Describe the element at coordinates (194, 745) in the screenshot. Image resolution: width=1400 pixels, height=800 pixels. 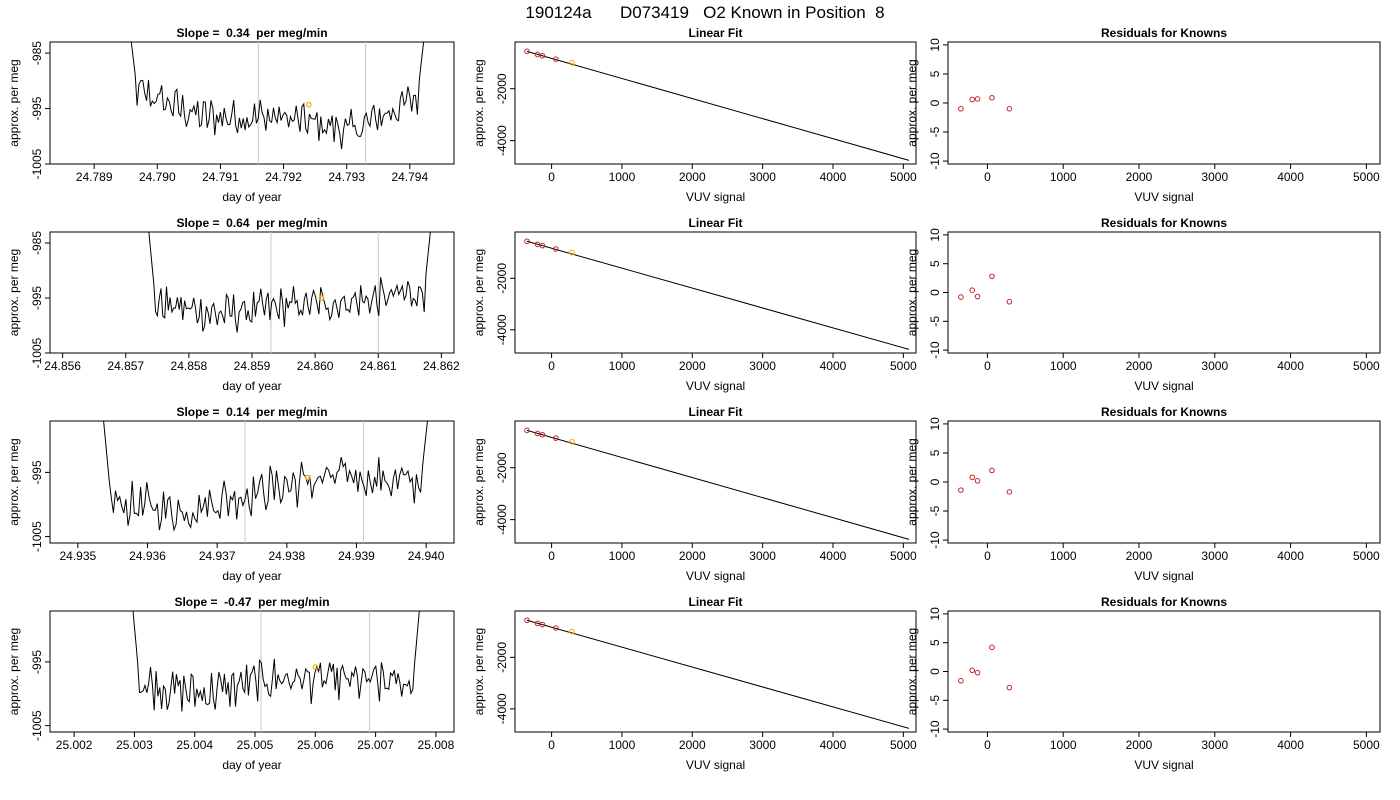
I see `x-tick-label: 25.004` at that location.